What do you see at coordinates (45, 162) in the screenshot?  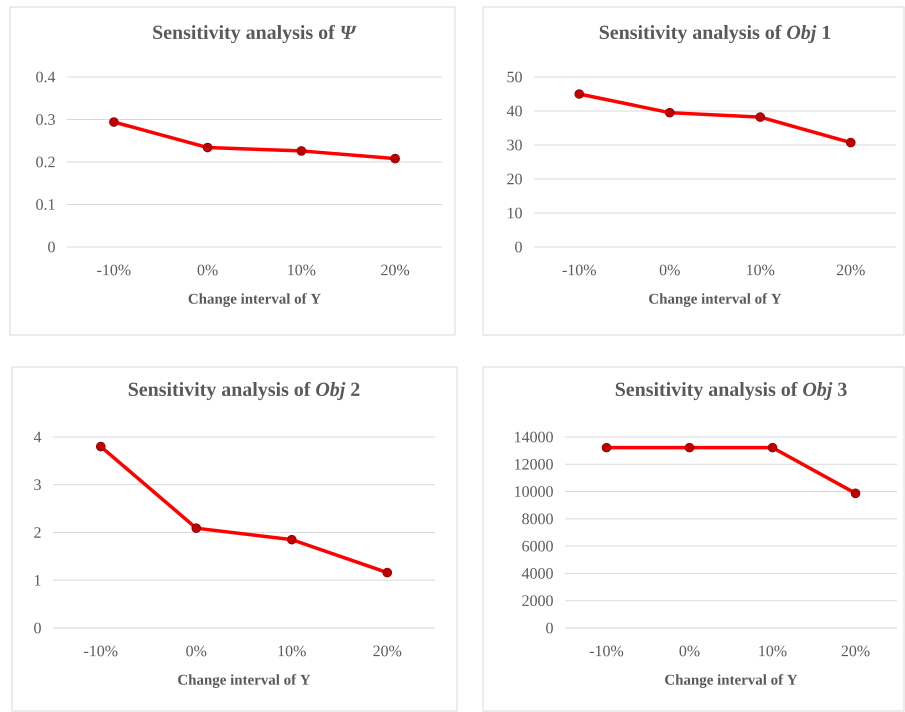 I see `y-tick-label: 0.2` at bounding box center [45, 162].